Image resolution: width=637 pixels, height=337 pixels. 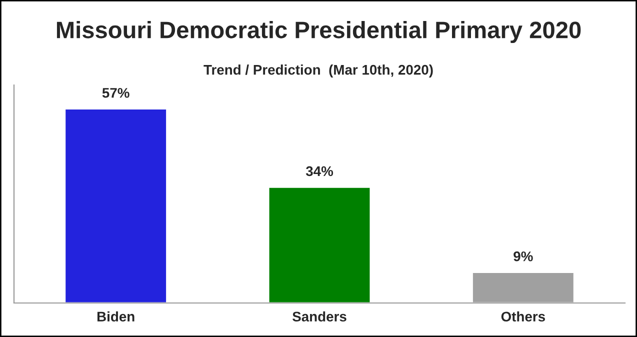 What do you see at coordinates (318, 32) in the screenshot?
I see `chart-title: Missouri Democratic Presidential Primary 2020` at bounding box center [318, 32].